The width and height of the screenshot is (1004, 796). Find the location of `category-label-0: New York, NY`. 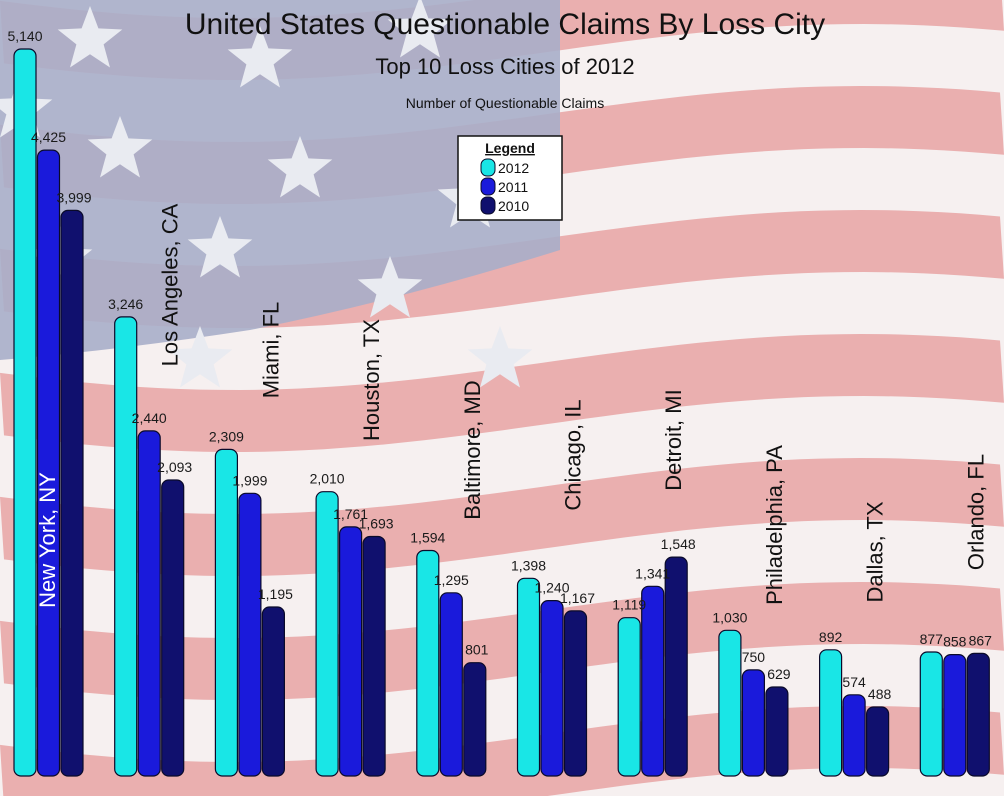

category-label-0: New York, NY is located at coordinates (47, 540).